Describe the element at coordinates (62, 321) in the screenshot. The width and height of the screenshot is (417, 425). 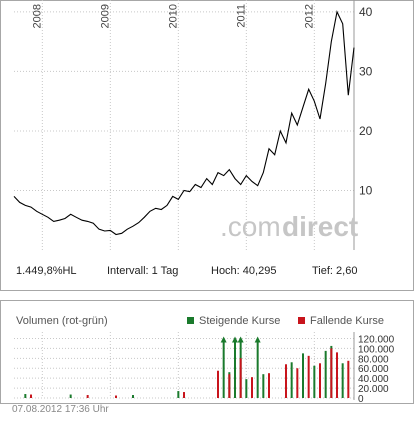
I see `volume-title: Volumen (rot-grün)` at that location.